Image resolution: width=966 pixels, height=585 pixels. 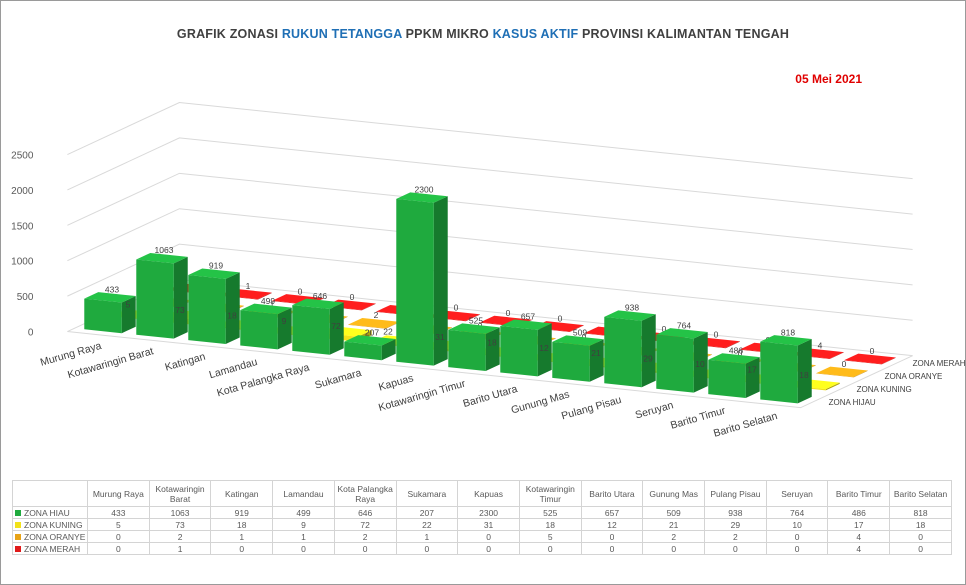 I want to click on table-cell: 525, so click(x=550, y=512).